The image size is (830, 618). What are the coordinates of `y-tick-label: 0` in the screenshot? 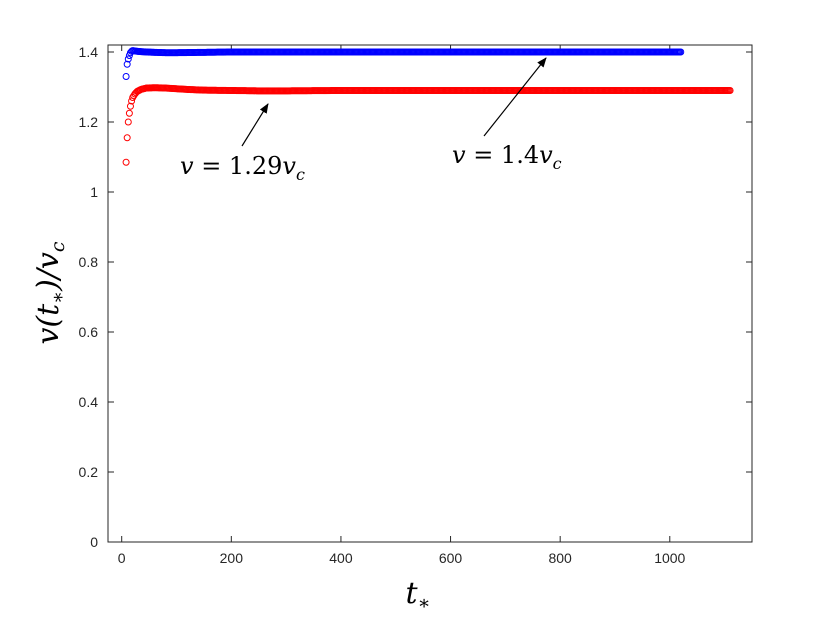 It's located at (94, 542).